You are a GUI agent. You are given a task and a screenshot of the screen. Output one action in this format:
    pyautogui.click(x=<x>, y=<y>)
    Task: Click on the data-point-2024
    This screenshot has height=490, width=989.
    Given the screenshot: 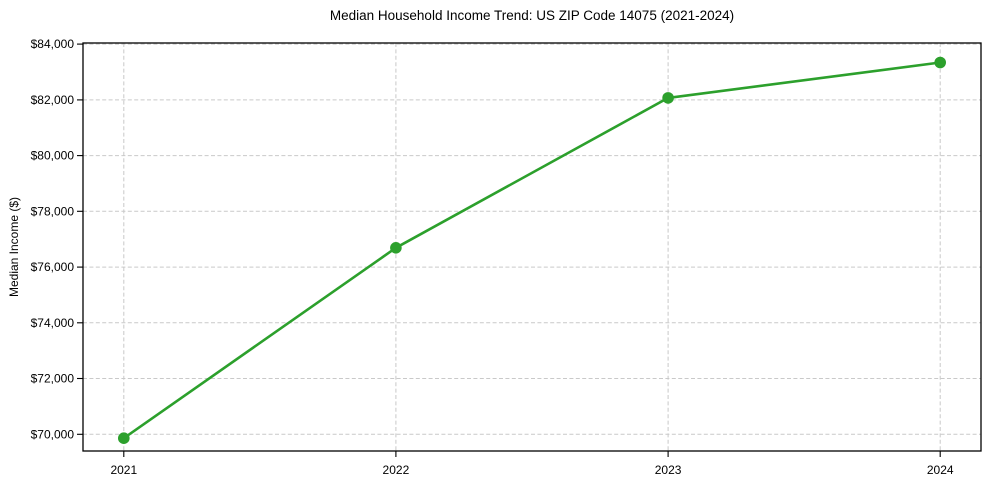 What is the action you would take?
    pyautogui.click(x=940, y=62)
    